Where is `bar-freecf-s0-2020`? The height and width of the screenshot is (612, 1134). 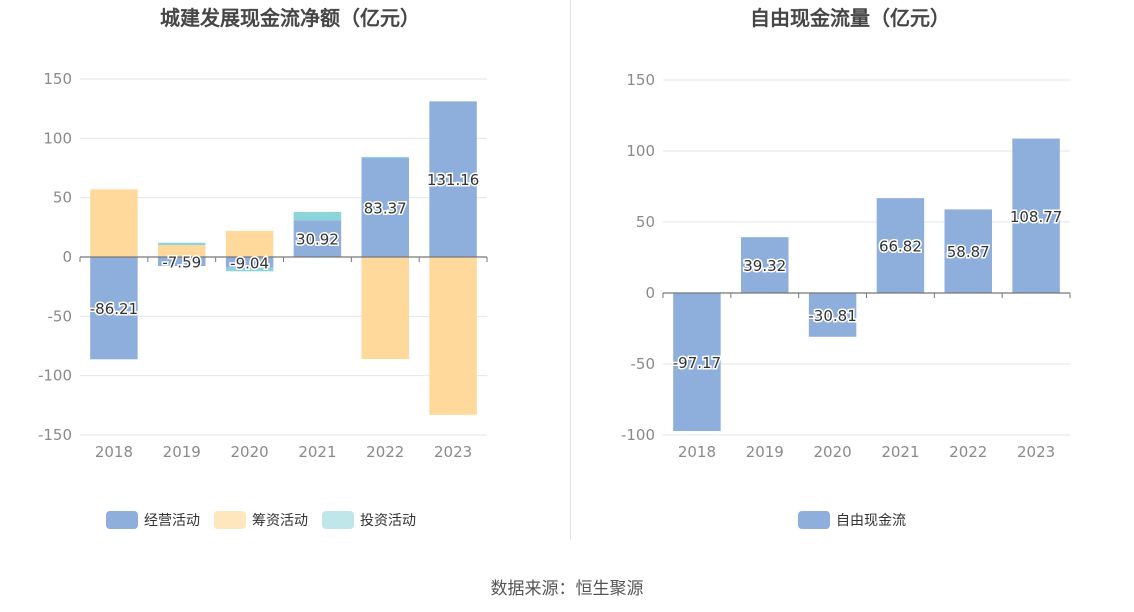 bar-freecf-s0-2020 is located at coordinates (832, 315).